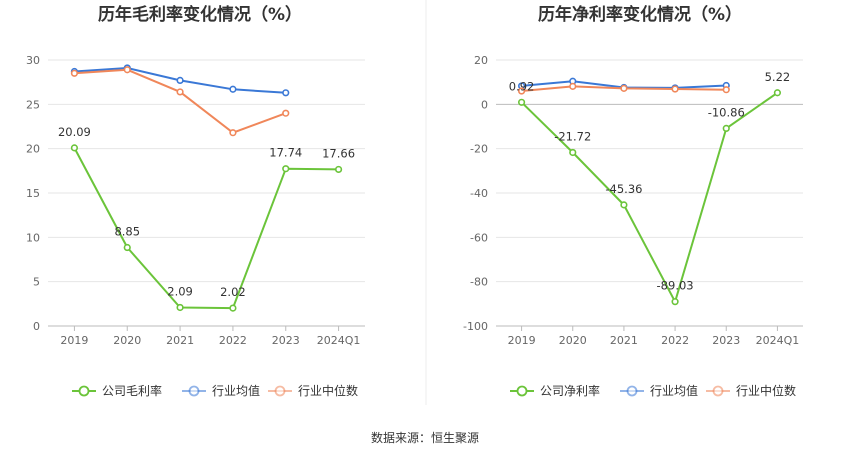  I want to click on data-label: -45.36, so click(623, 189).